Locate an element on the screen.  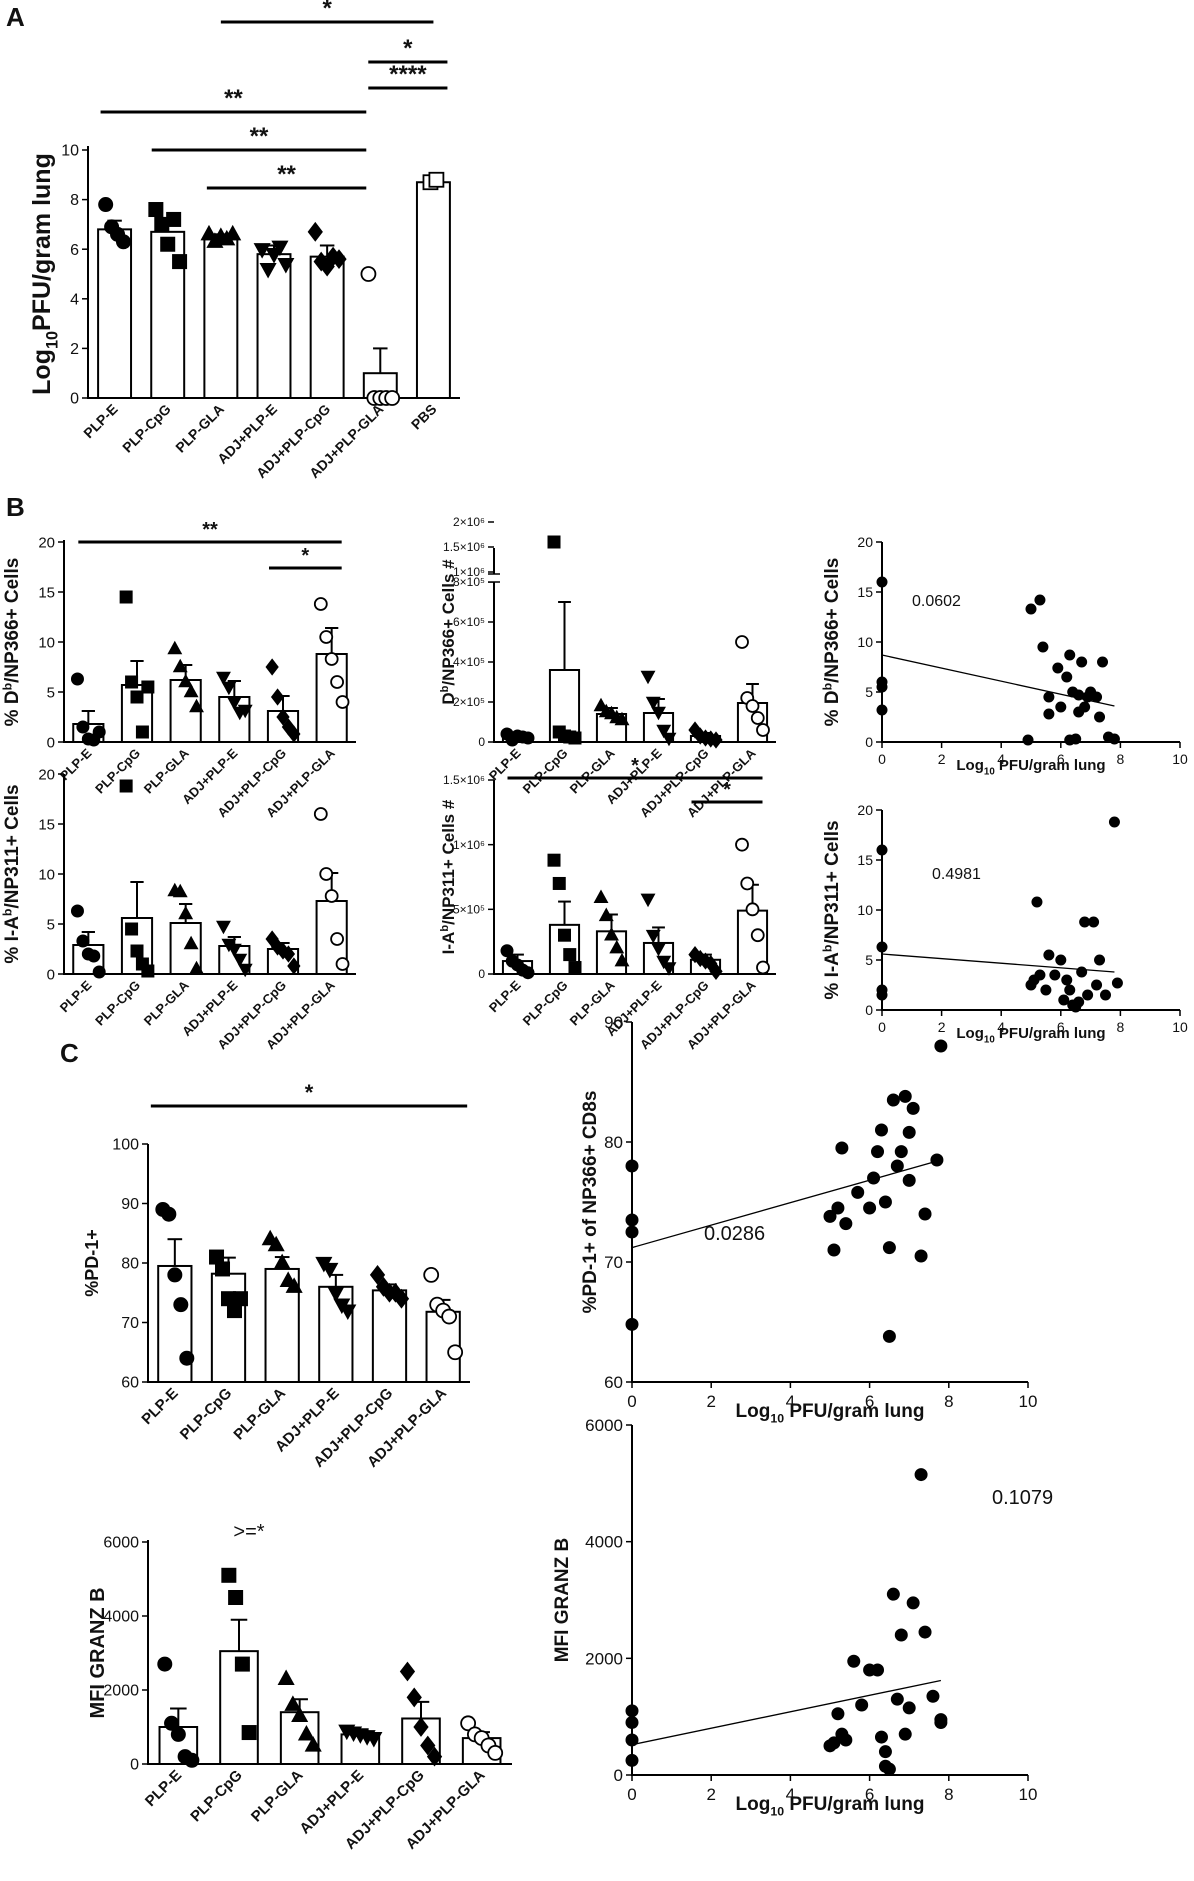
y-tick-label: 5 is located at coordinates (51, 692).